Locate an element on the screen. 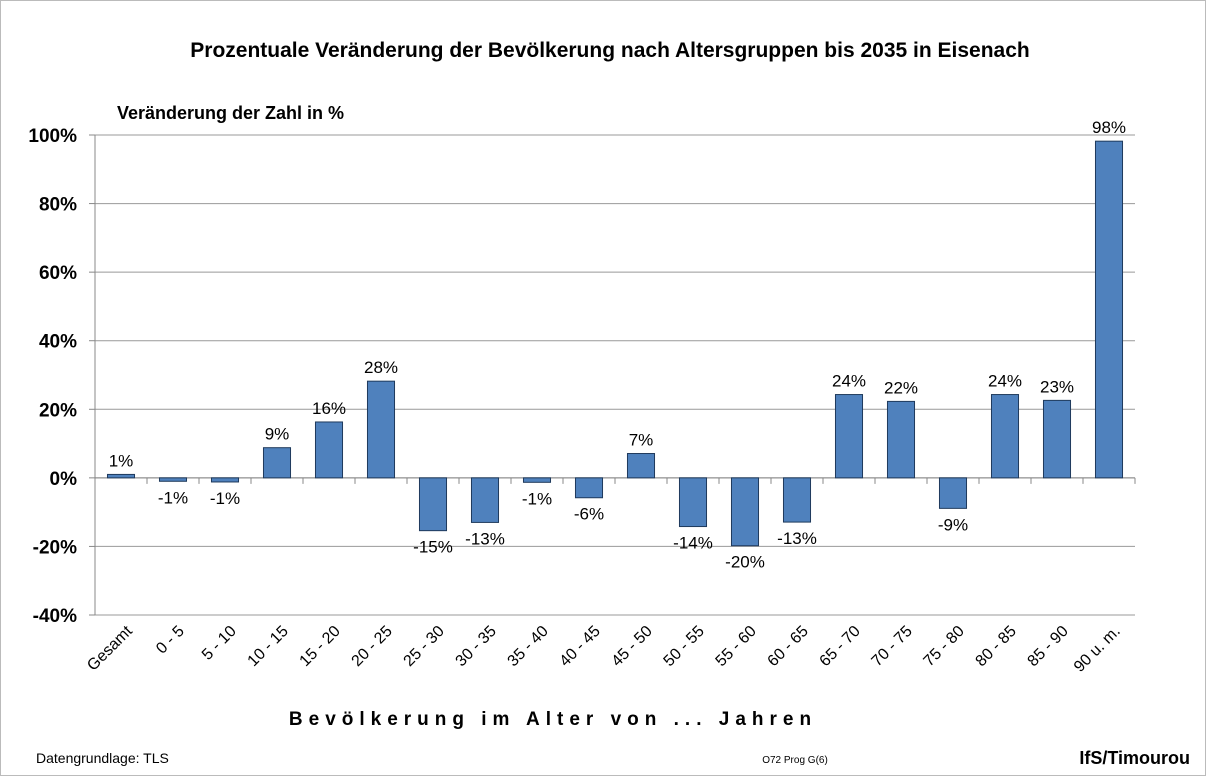  value-label: 22% is located at coordinates (901, 387).